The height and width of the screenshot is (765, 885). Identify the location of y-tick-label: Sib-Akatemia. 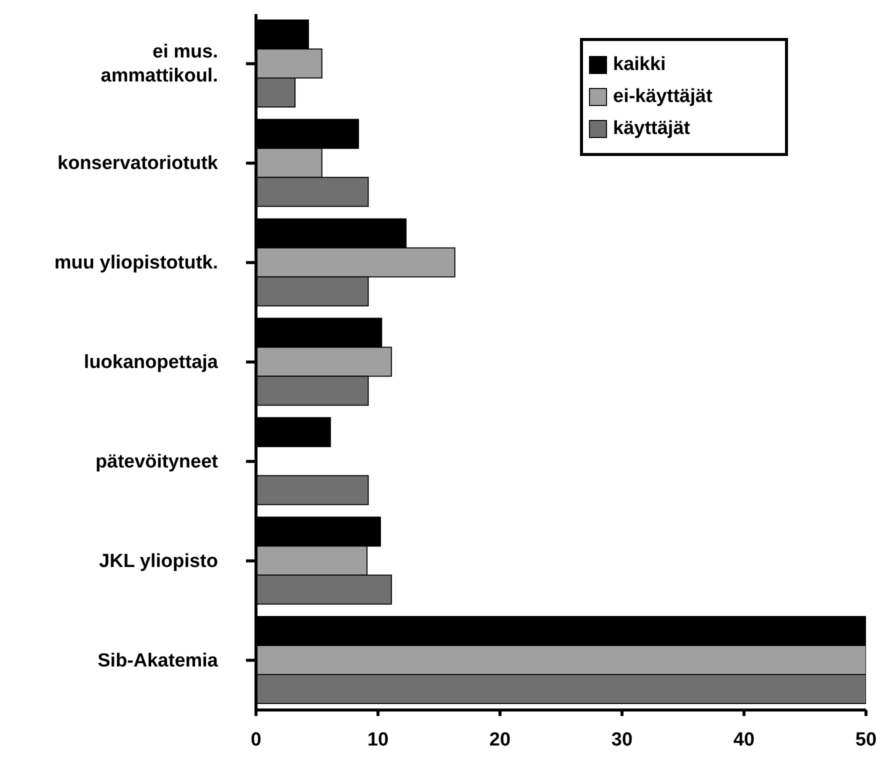
(158, 661).